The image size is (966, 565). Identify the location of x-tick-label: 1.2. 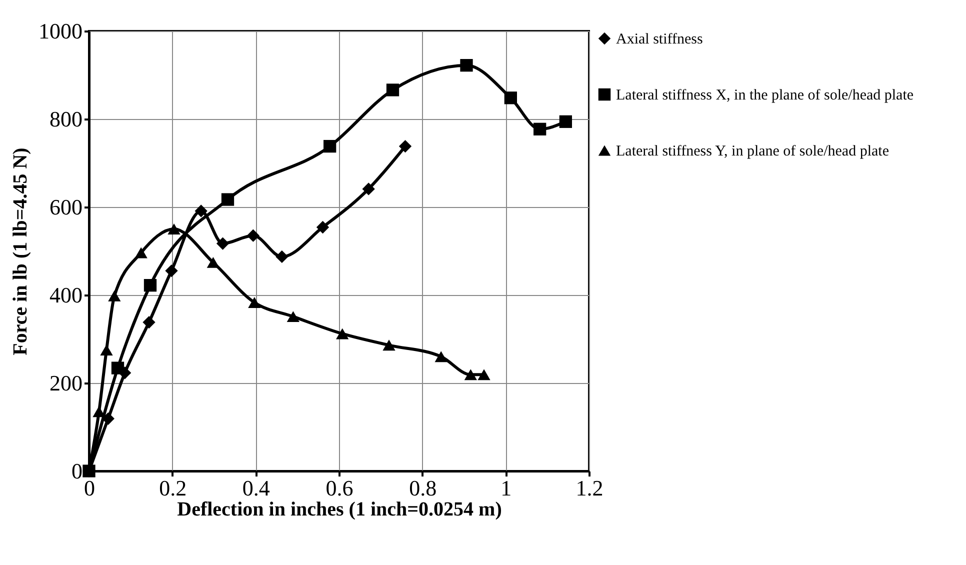
(590, 488).